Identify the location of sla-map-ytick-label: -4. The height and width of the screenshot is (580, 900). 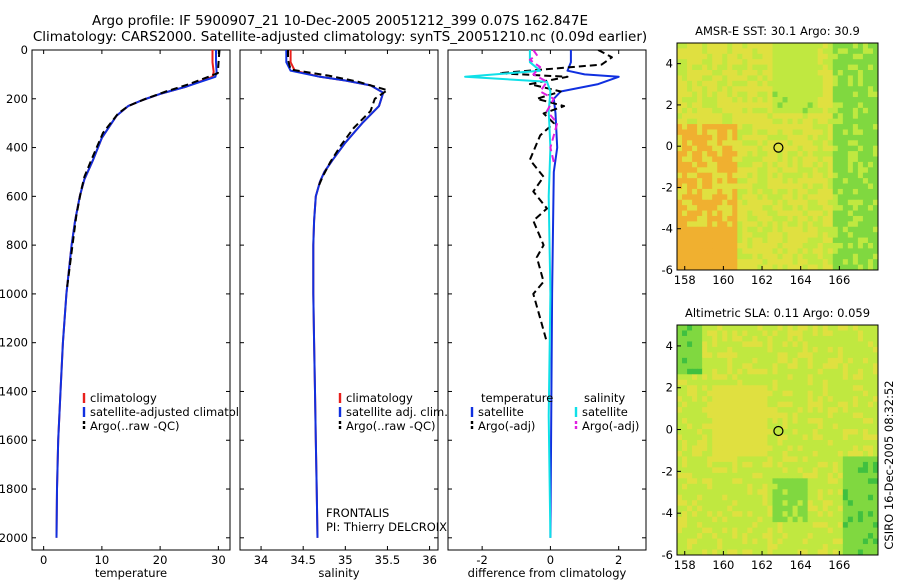
(667, 513).